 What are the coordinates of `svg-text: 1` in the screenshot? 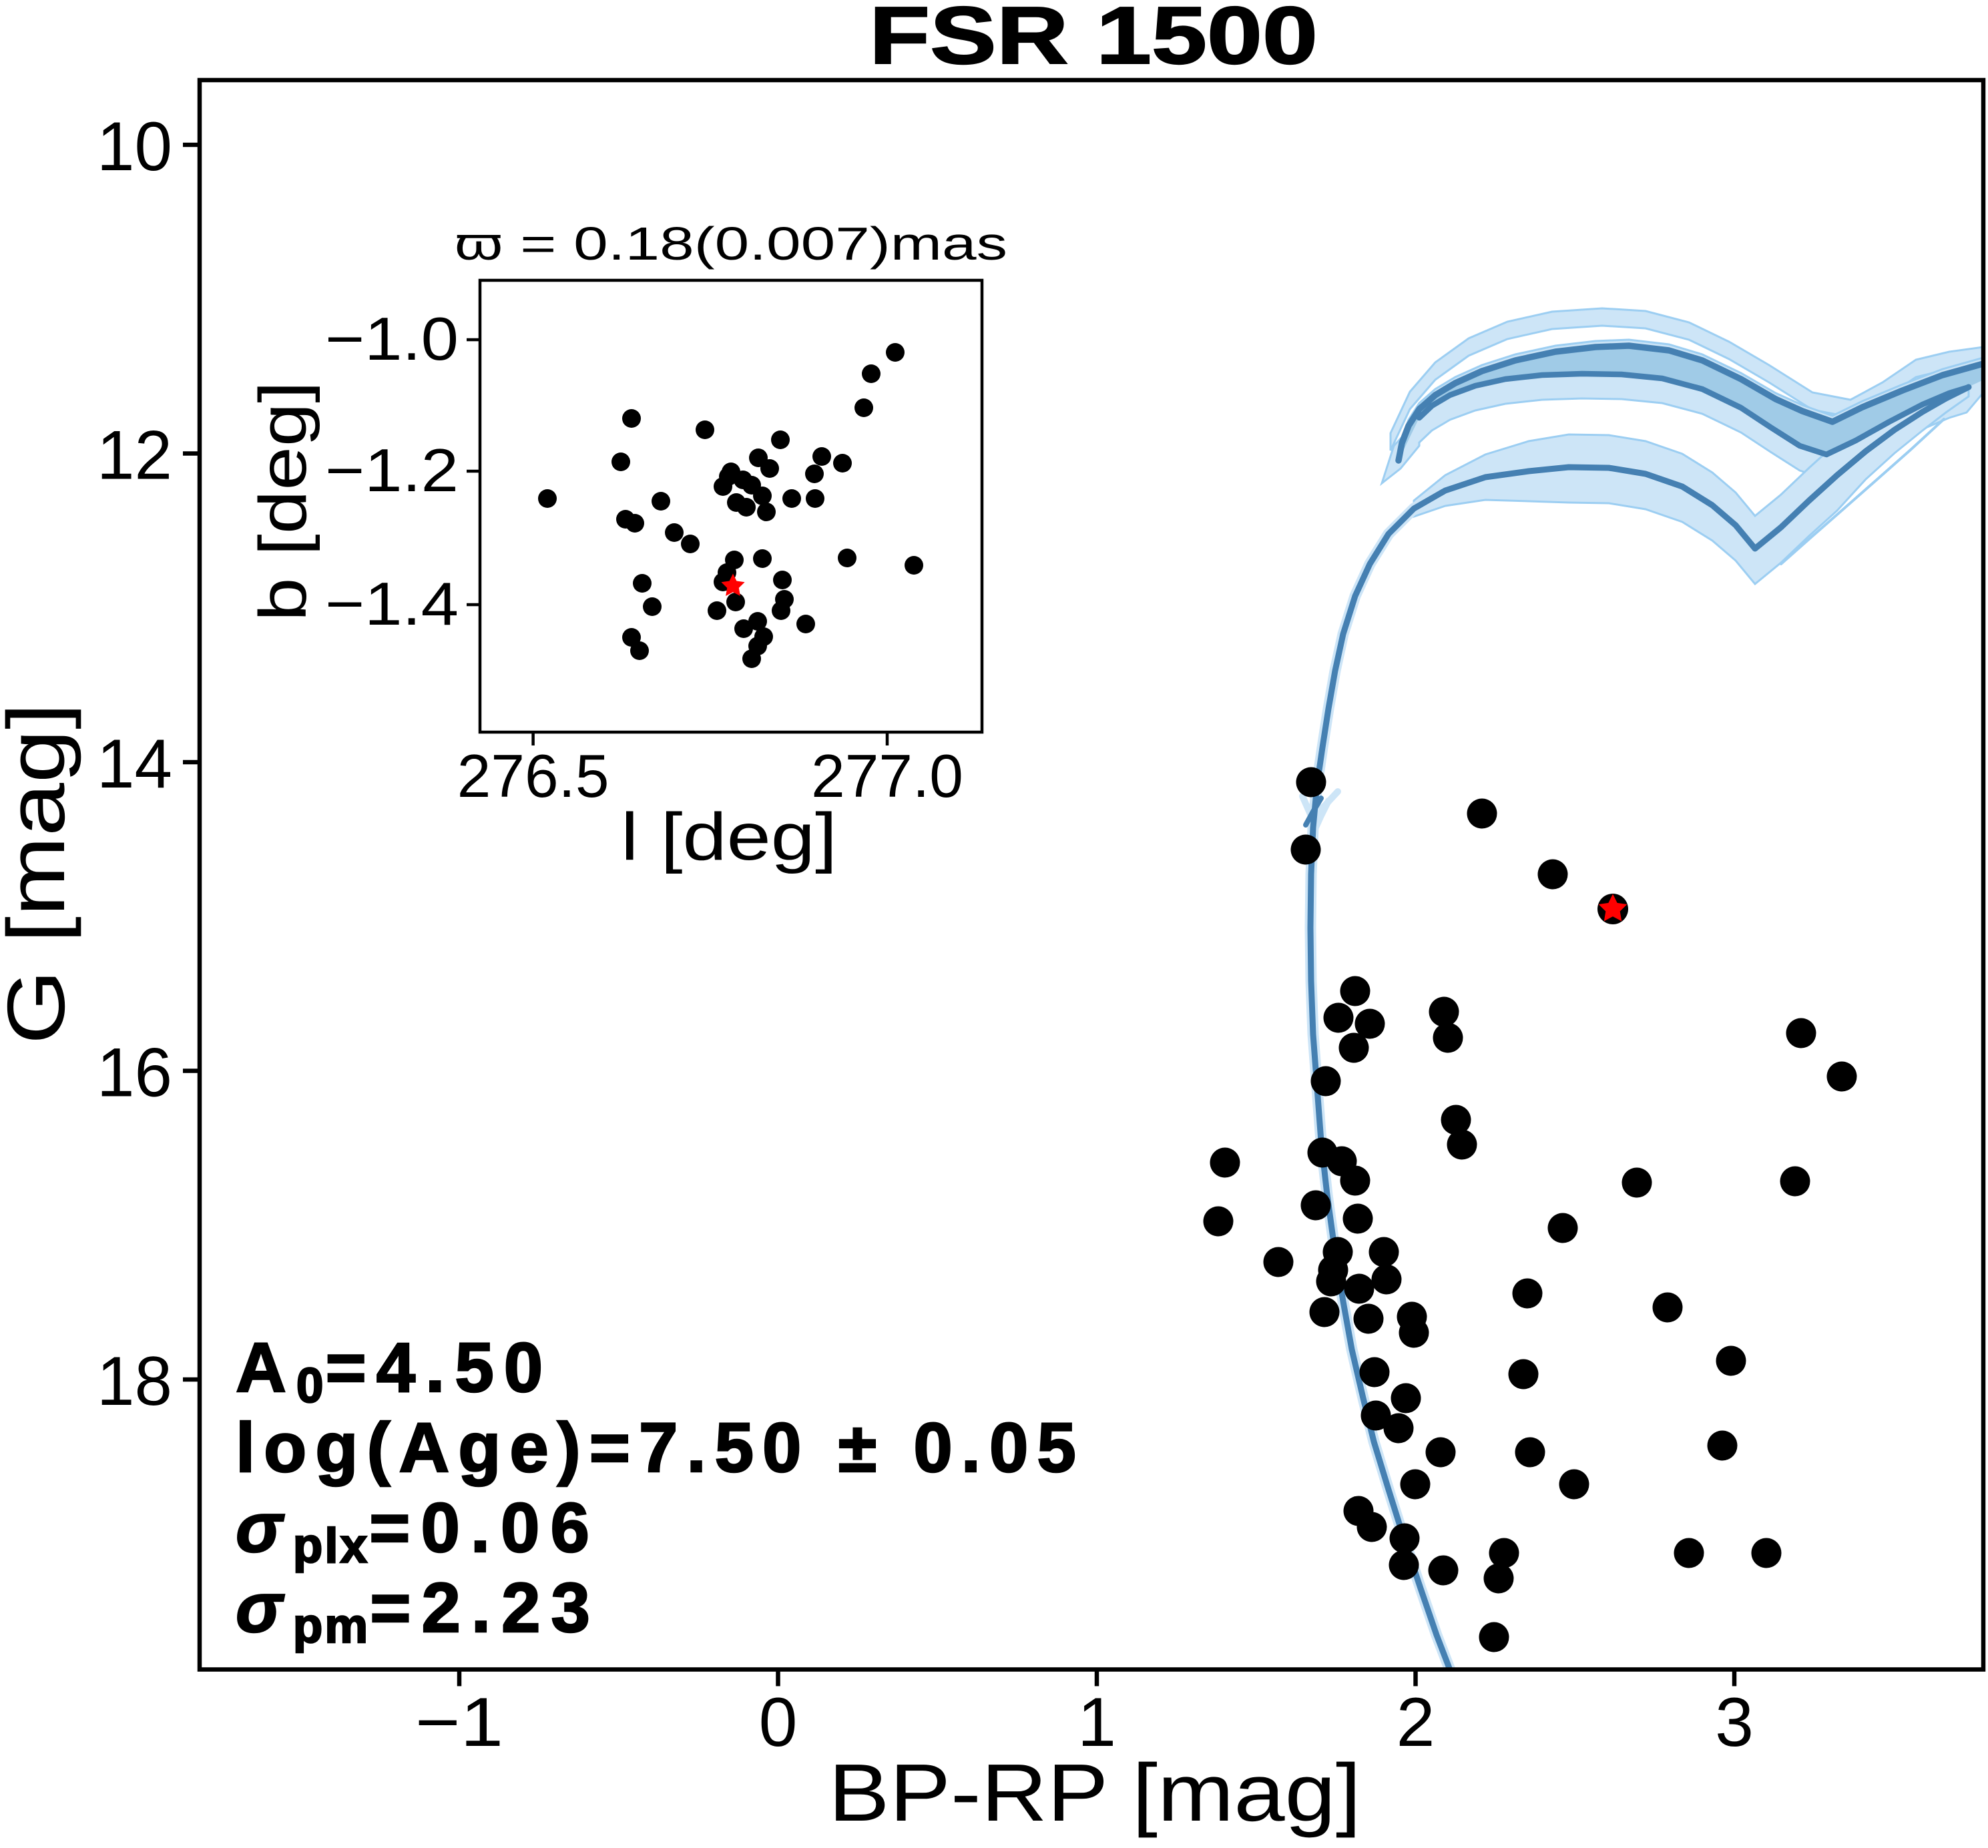 It's located at (1096, 1722).